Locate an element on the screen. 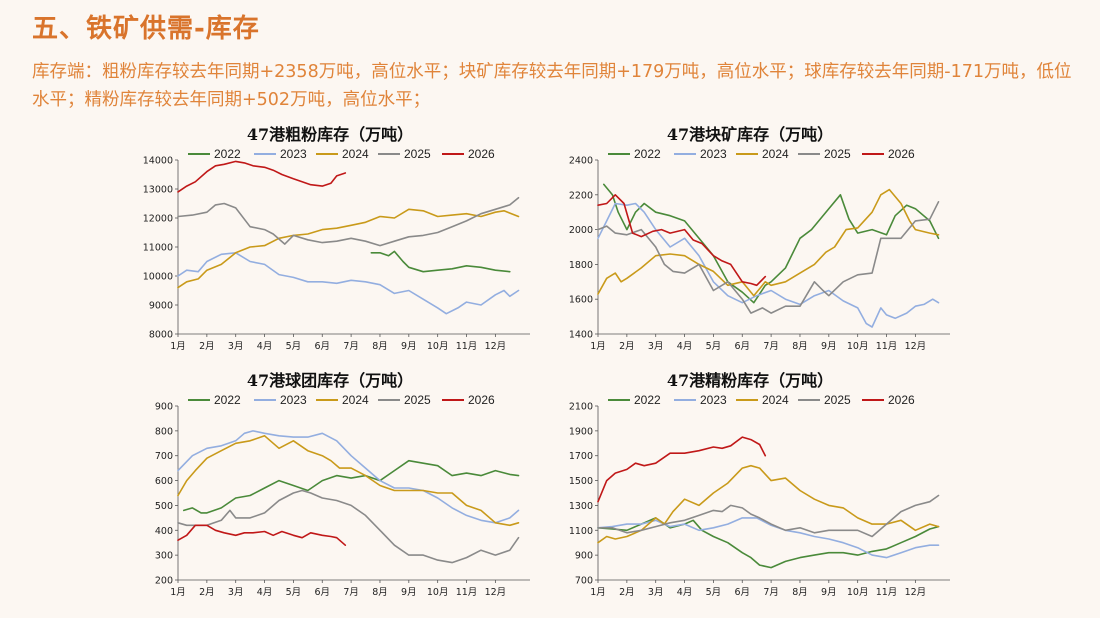 This screenshot has height=618, width=1100. y-tick-label: 1100 is located at coordinates (581, 531).